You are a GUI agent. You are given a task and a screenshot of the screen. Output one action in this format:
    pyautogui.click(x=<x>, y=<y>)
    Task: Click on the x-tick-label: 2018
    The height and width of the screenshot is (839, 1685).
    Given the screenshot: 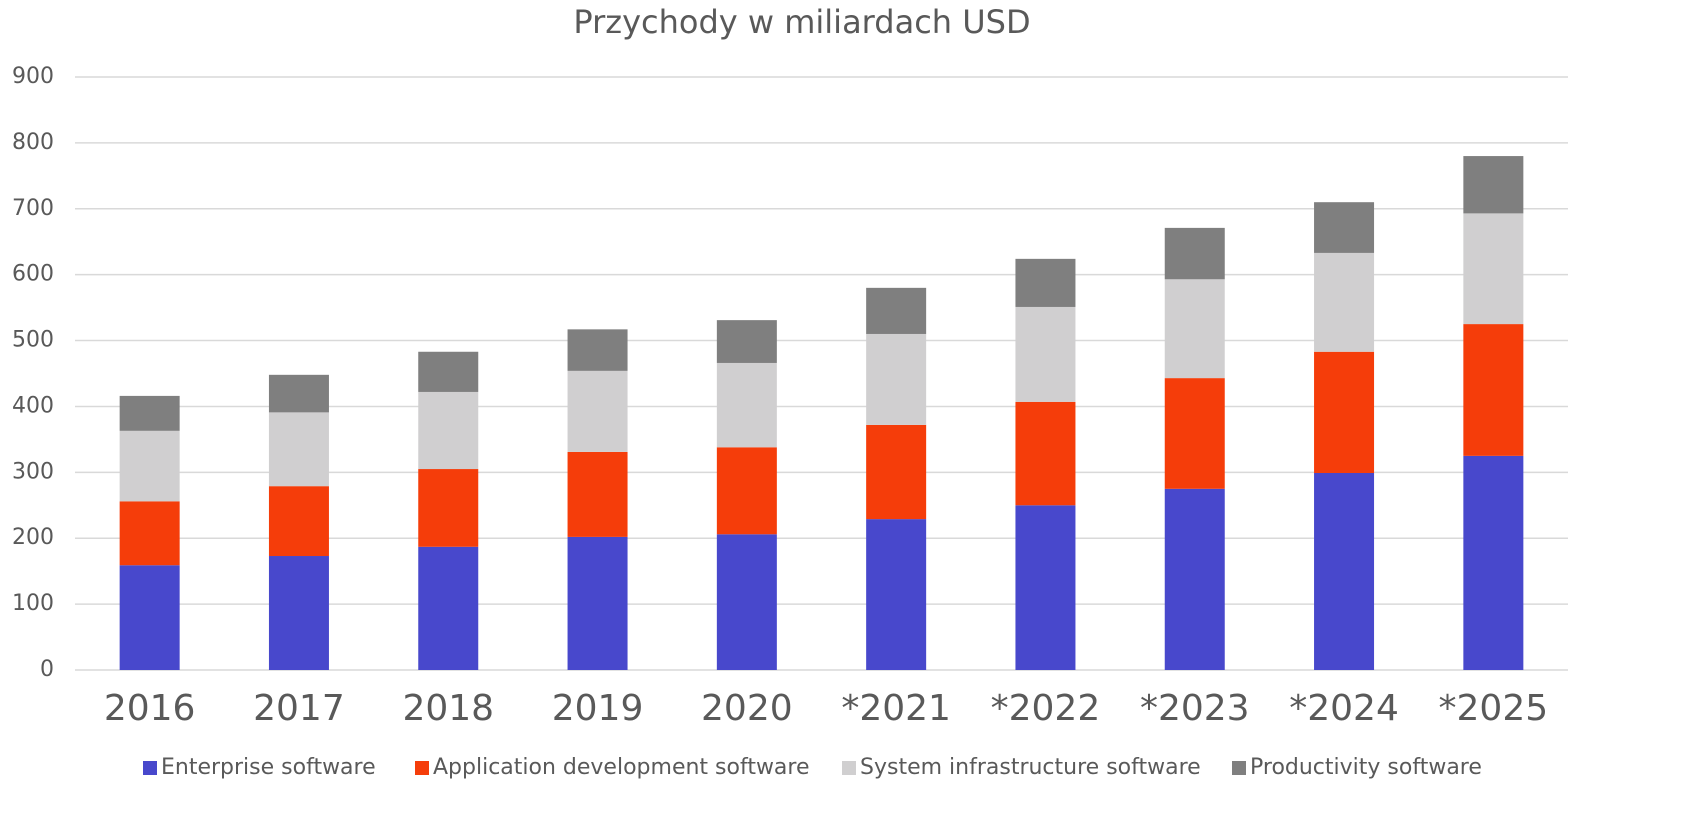 What is the action you would take?
    pyautogui.click(x=448, y=708)
    